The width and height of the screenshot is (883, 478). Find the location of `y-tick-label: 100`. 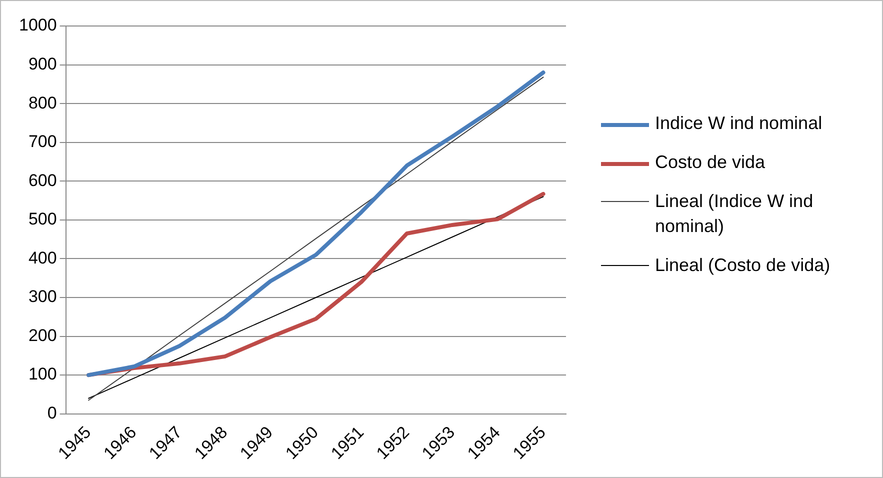

y-tick-label: 100 is located at coordinates (42, 374).